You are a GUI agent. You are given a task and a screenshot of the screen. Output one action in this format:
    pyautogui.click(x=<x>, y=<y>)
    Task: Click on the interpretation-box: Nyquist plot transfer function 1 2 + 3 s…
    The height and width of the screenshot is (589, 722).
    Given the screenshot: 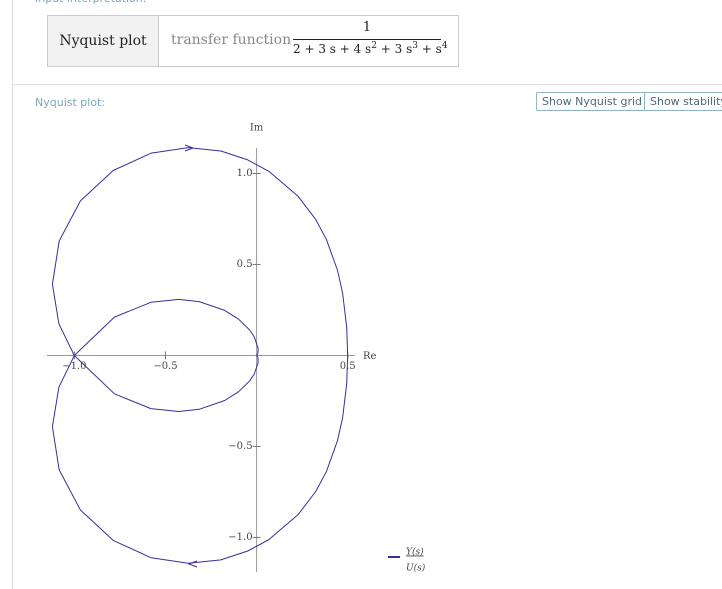 What is the action you would take?
    pyautogui.click(x=253, y=41)
    